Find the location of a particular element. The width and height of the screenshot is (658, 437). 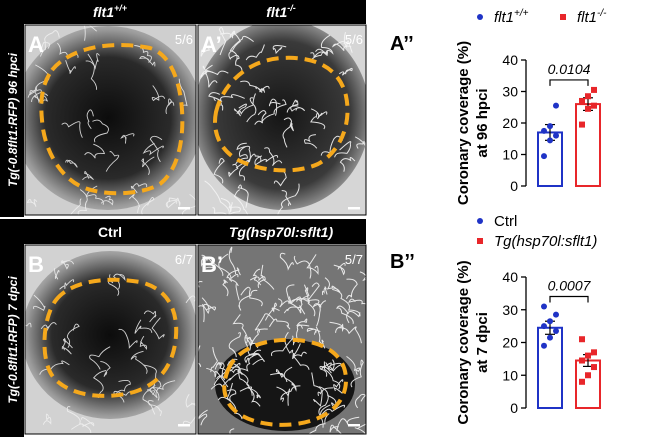

legend-label: flt1-/- is located at coordinates (592, 17).